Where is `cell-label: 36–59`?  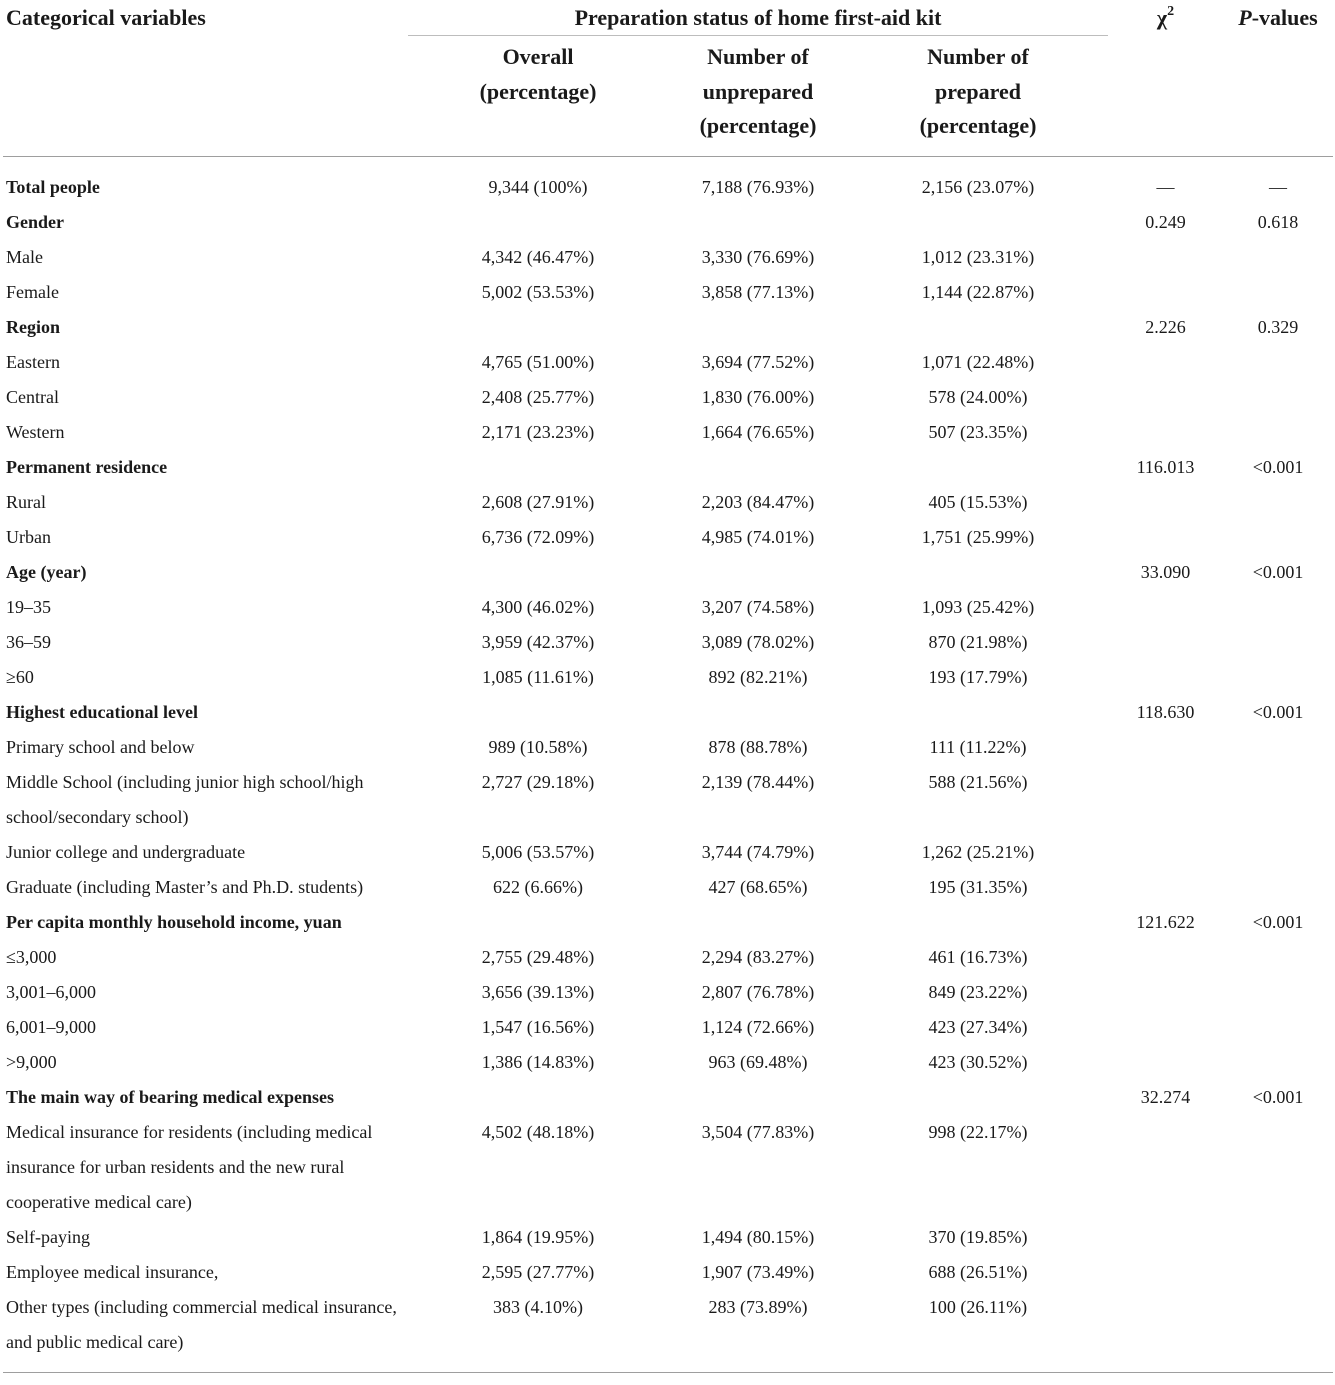
cell-label: 36–59 is located at coordinates (28, 641).